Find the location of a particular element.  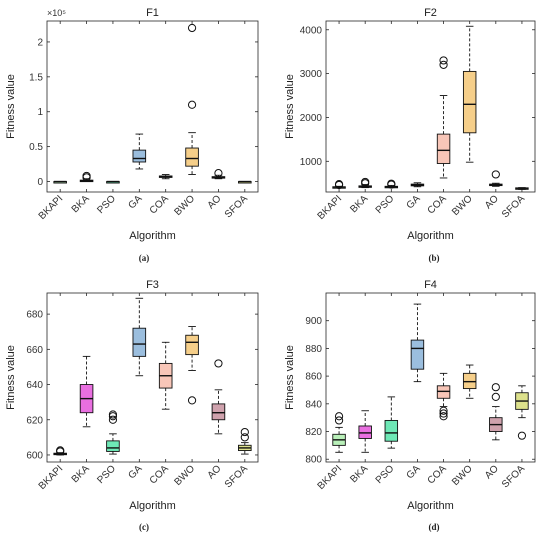

y-tick-label: 900 is located at coordinates (313, 321).